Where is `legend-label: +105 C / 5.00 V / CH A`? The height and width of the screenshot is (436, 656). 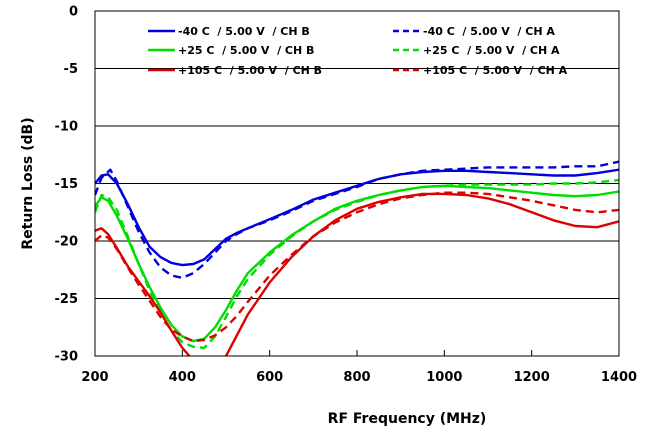
legend-label: +105 C / 5.00 V / CH A is located at coordinates (495, 70).